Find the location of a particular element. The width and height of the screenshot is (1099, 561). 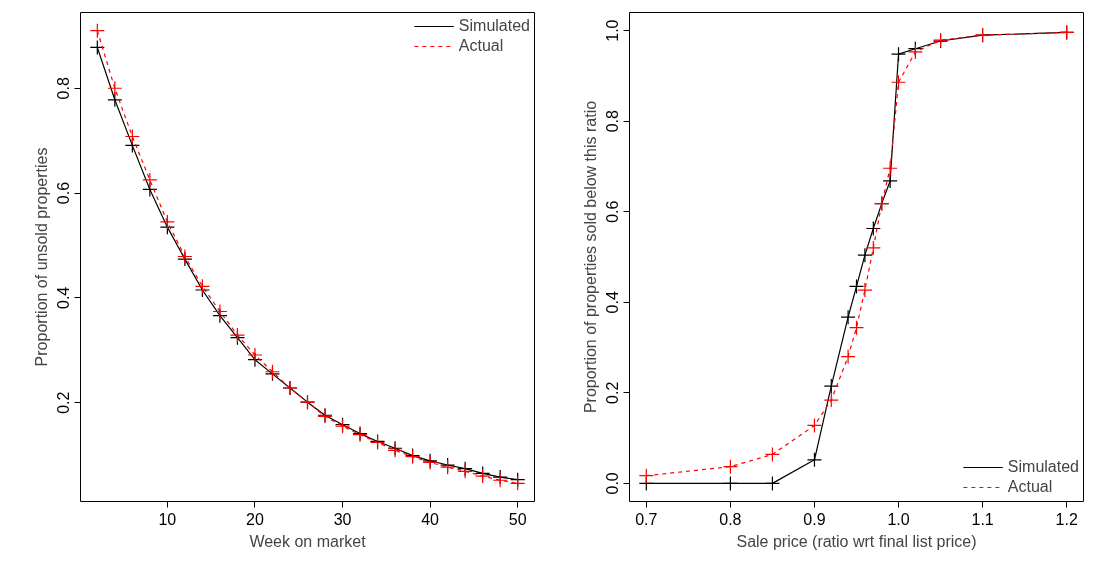

y-axis-title: Proportion of properties sold below this ratio is located at coordinates (590, 257).